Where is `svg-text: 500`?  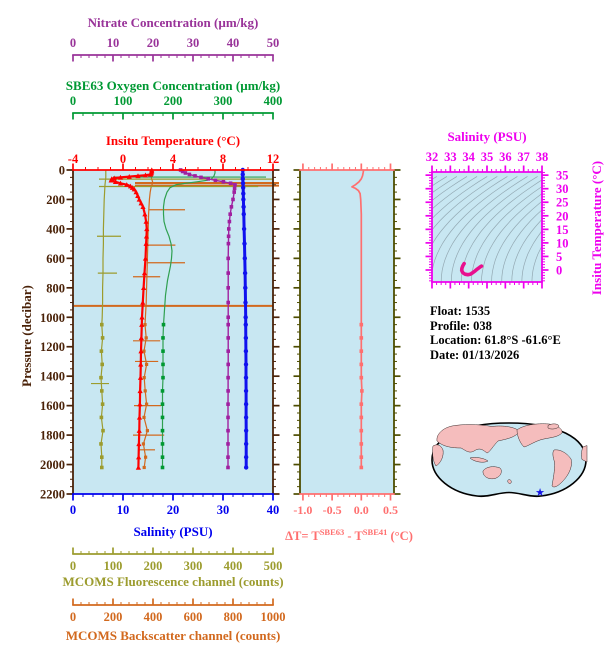
svg-text: 500 is located at coordinates (273, 566).